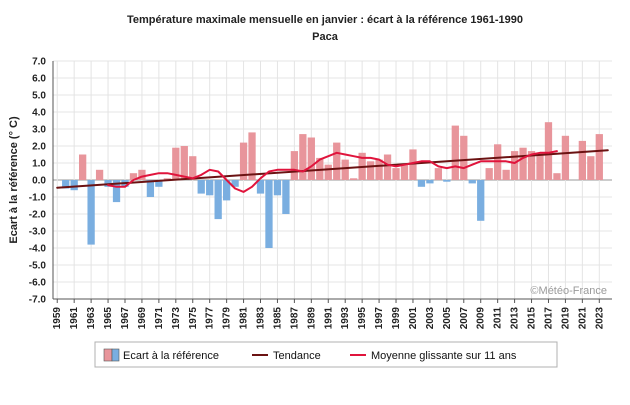 The image size is (630, 405). Describe the element at coordinates (548, 318) in the screenshot. I see `x-tick-label: 2017` at that location.